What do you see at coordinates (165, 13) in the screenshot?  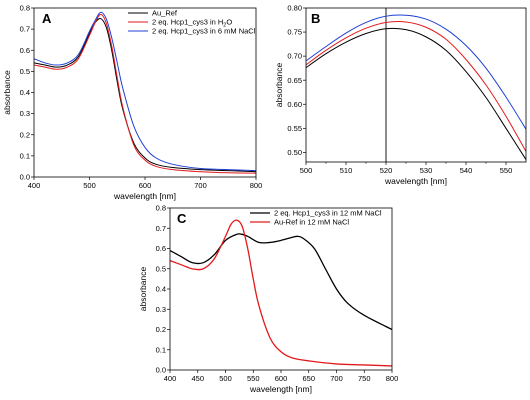 I see `legend-entry: Au_Ref` at bounding box center [165, 13].